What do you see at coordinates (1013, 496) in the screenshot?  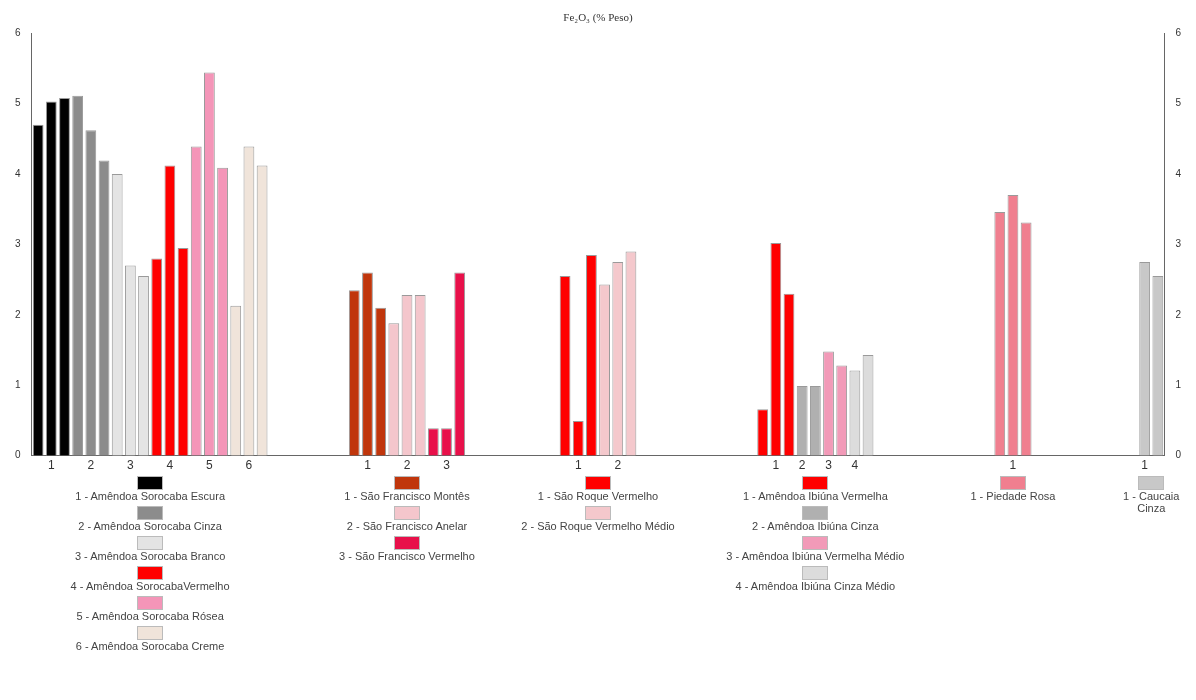 I see `legend-label: 1 - Piedade Rosa` at bounding box center [1013, 496].